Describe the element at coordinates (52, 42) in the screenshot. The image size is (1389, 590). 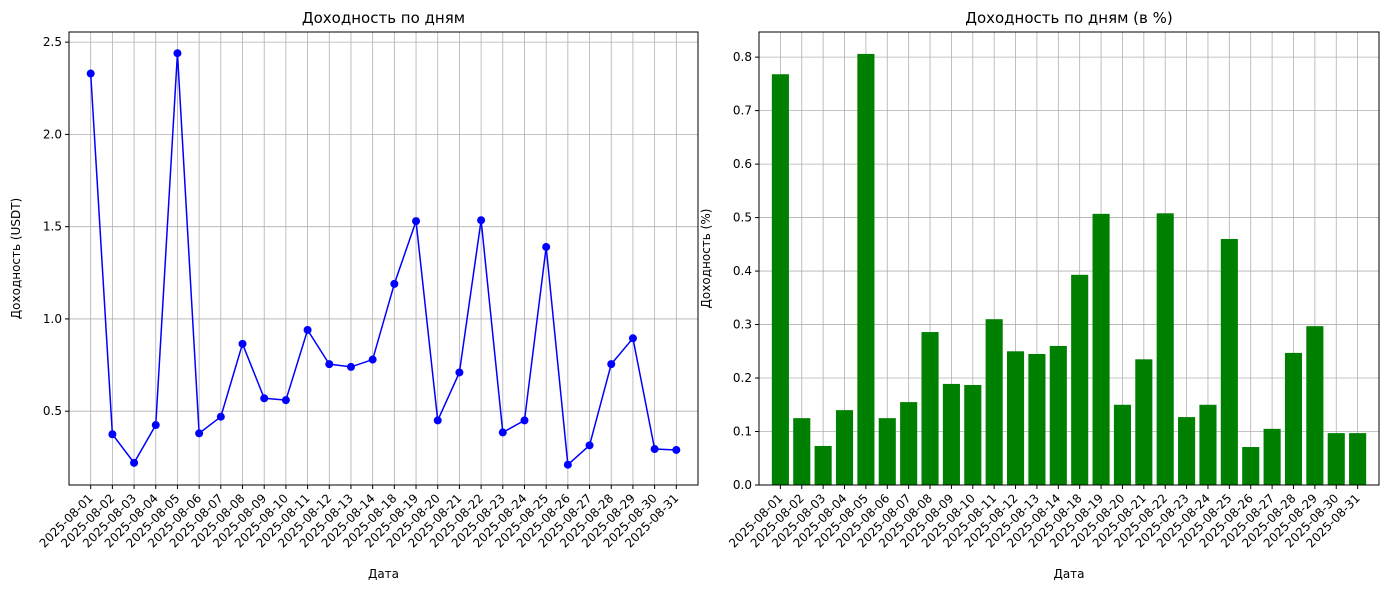
I see `y-tick-label: 2.5` at that location.